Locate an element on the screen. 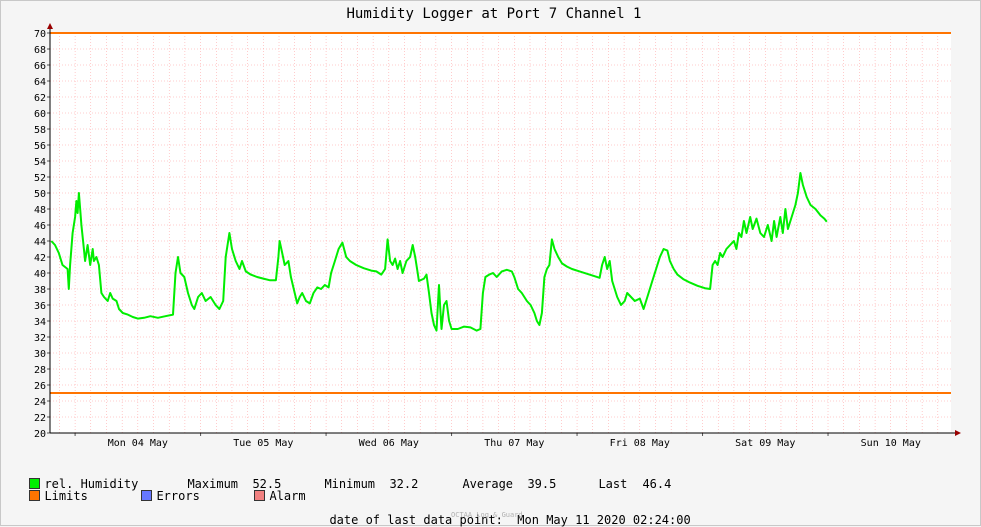  y-tick-label: 36 is located at coordinates (40, 306).